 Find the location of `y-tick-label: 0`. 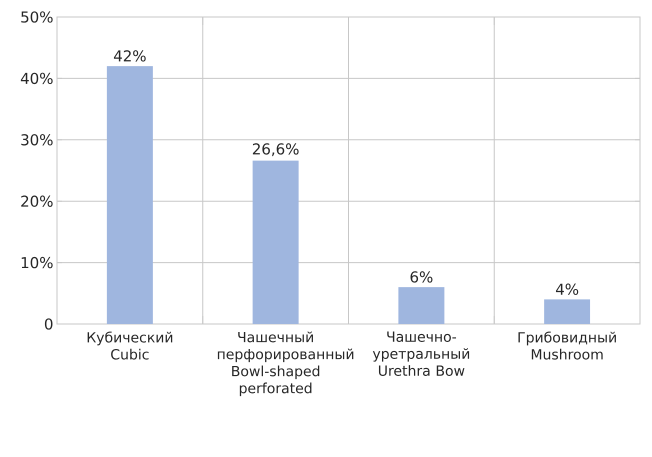

y-tick-label: 0 is located at coordinates (48, 324).